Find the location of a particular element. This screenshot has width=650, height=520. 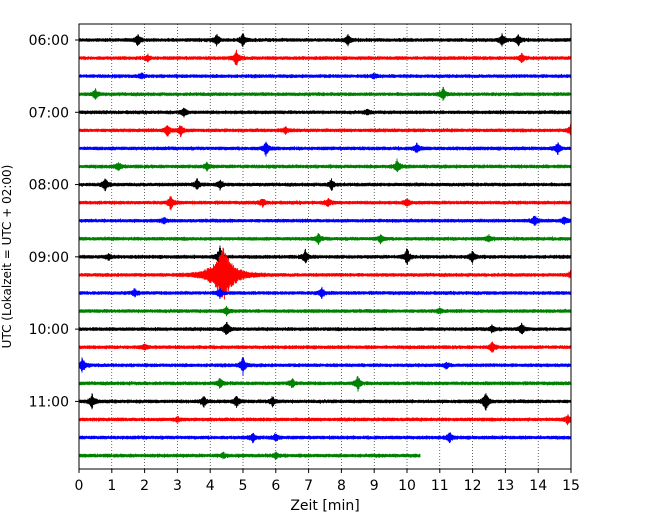

x-tick-label: 6 is located at coordinates (275, 486).